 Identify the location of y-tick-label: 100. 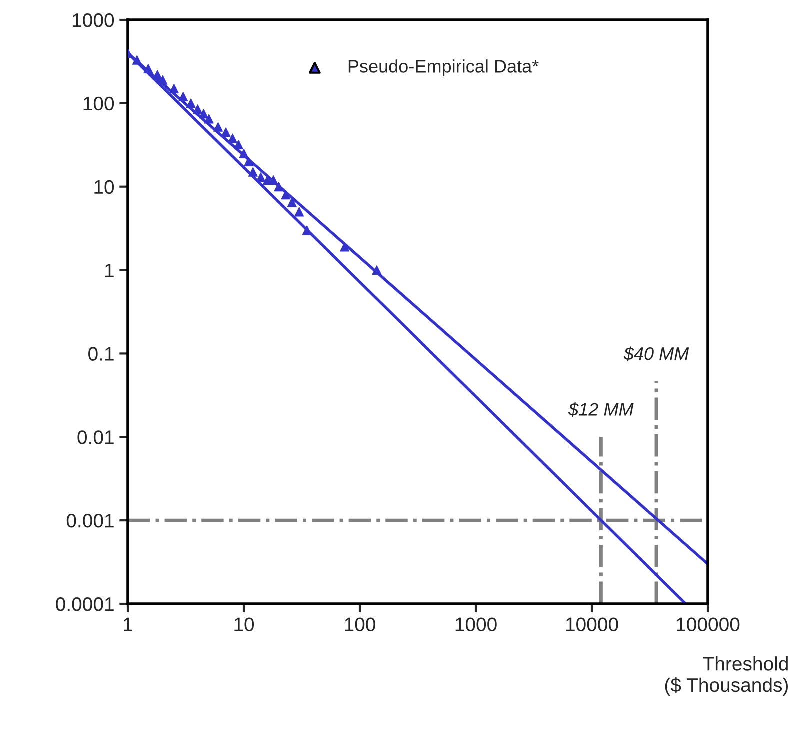
(99, 103).